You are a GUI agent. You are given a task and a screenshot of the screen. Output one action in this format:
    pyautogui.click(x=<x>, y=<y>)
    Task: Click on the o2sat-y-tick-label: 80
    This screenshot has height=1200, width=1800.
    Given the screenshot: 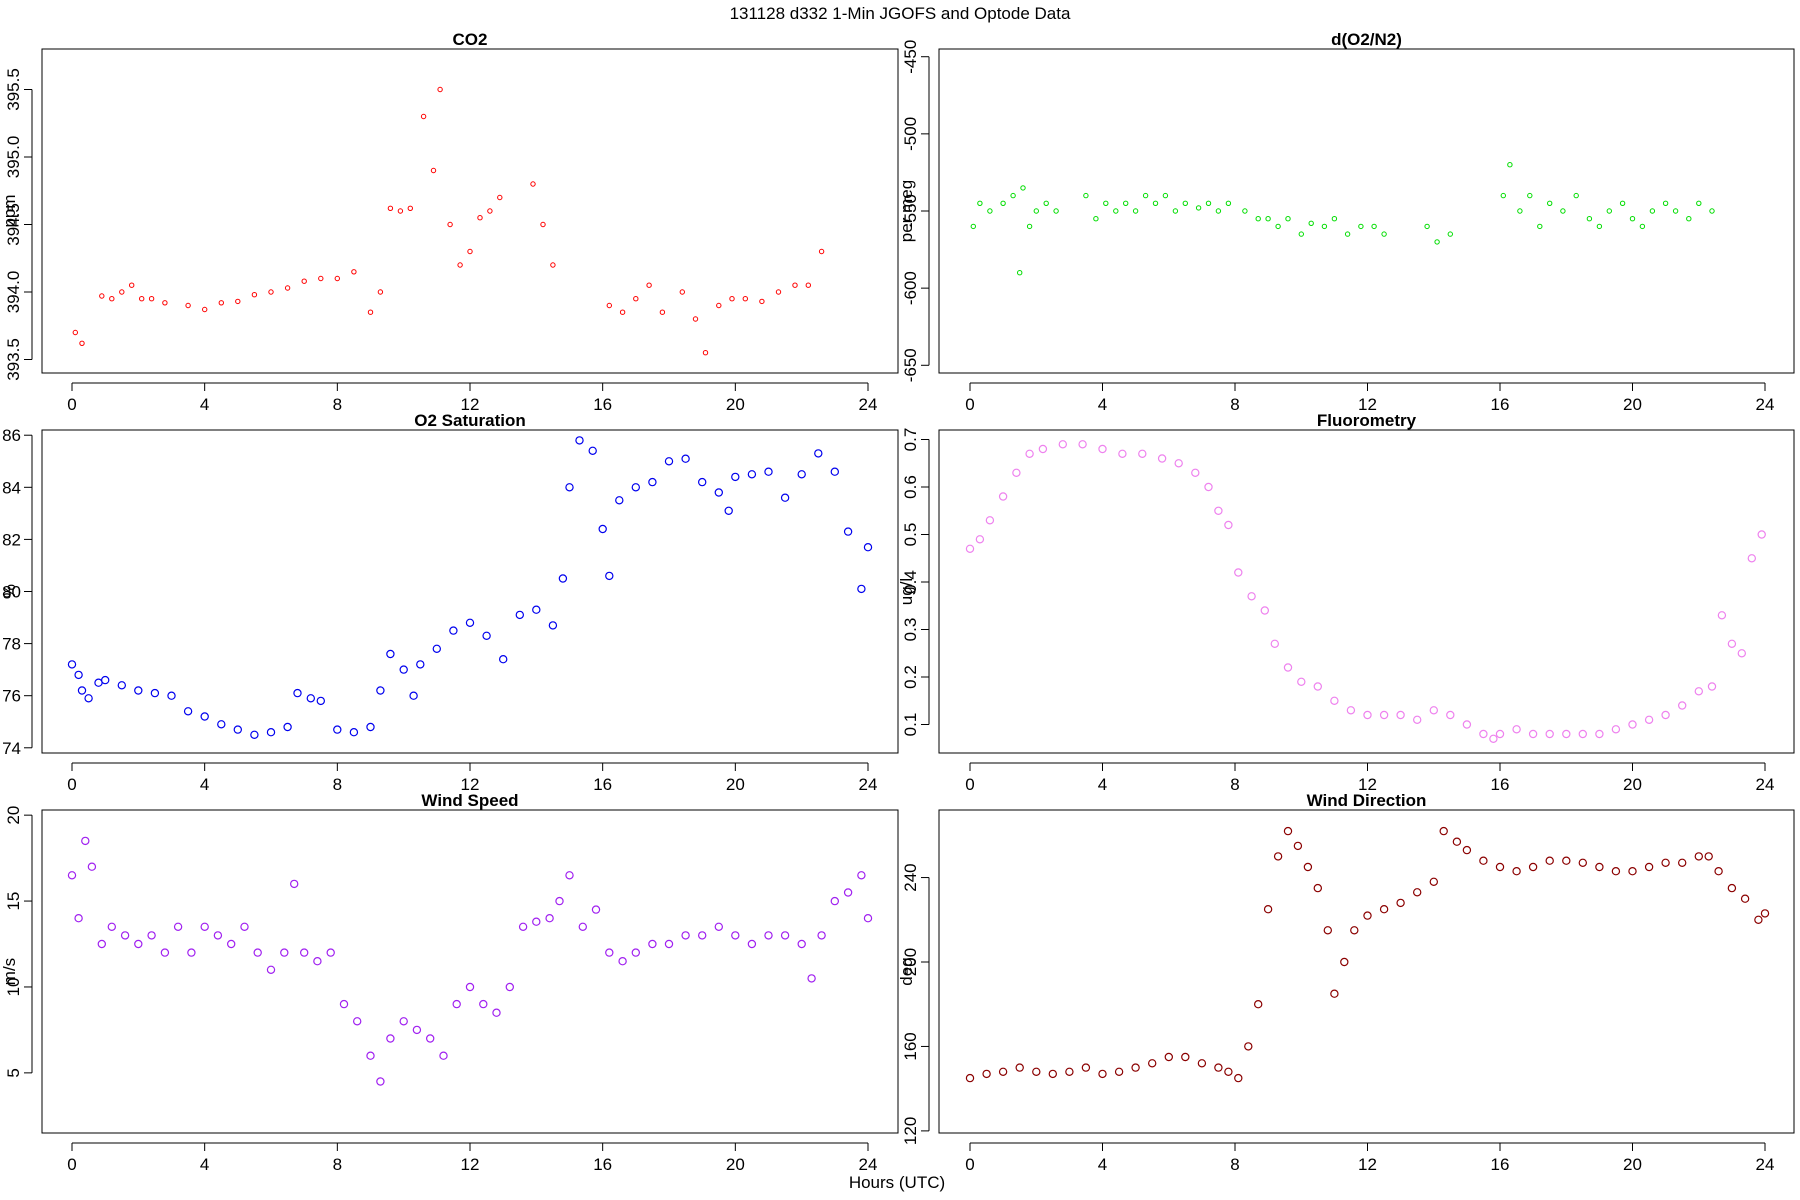 What is the action you would take?
    pyautogui.click(x=11, y=592)
    